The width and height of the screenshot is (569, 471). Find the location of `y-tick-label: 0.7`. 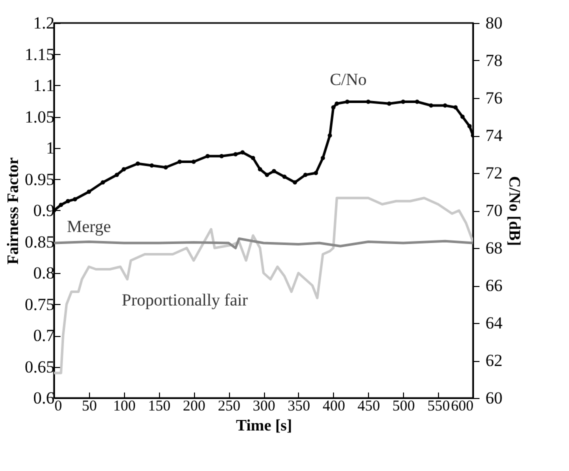

y-tick-label: 0.7 is located at coordinates (44, 335).